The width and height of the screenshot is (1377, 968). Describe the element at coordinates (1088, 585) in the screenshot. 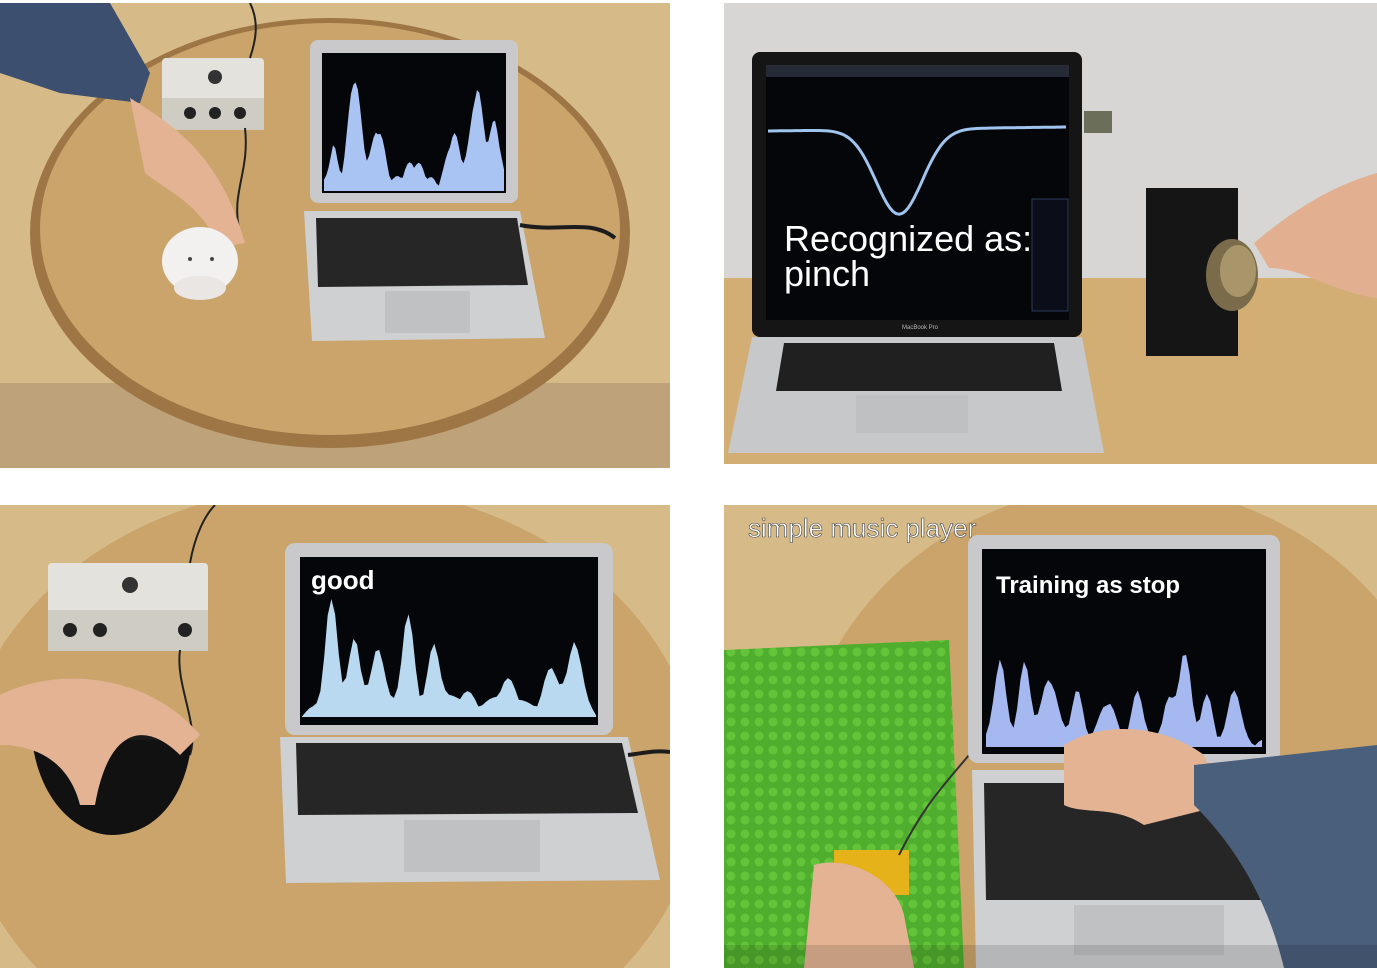

I see `training-label: Training as stop` at that location.